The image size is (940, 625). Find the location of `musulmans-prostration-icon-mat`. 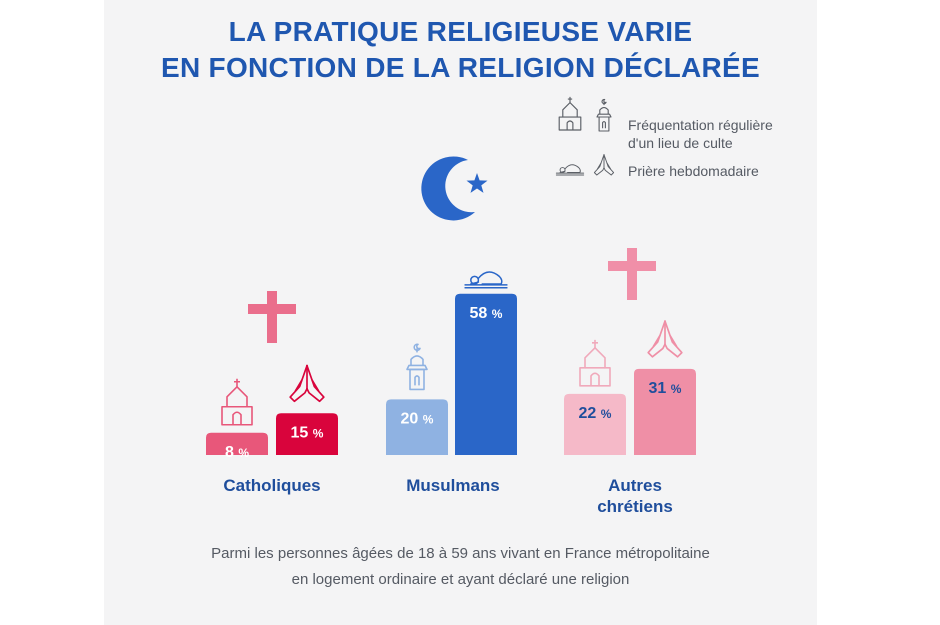

musulmans-prostration-icon-mat is located at coordinates (486, 286).